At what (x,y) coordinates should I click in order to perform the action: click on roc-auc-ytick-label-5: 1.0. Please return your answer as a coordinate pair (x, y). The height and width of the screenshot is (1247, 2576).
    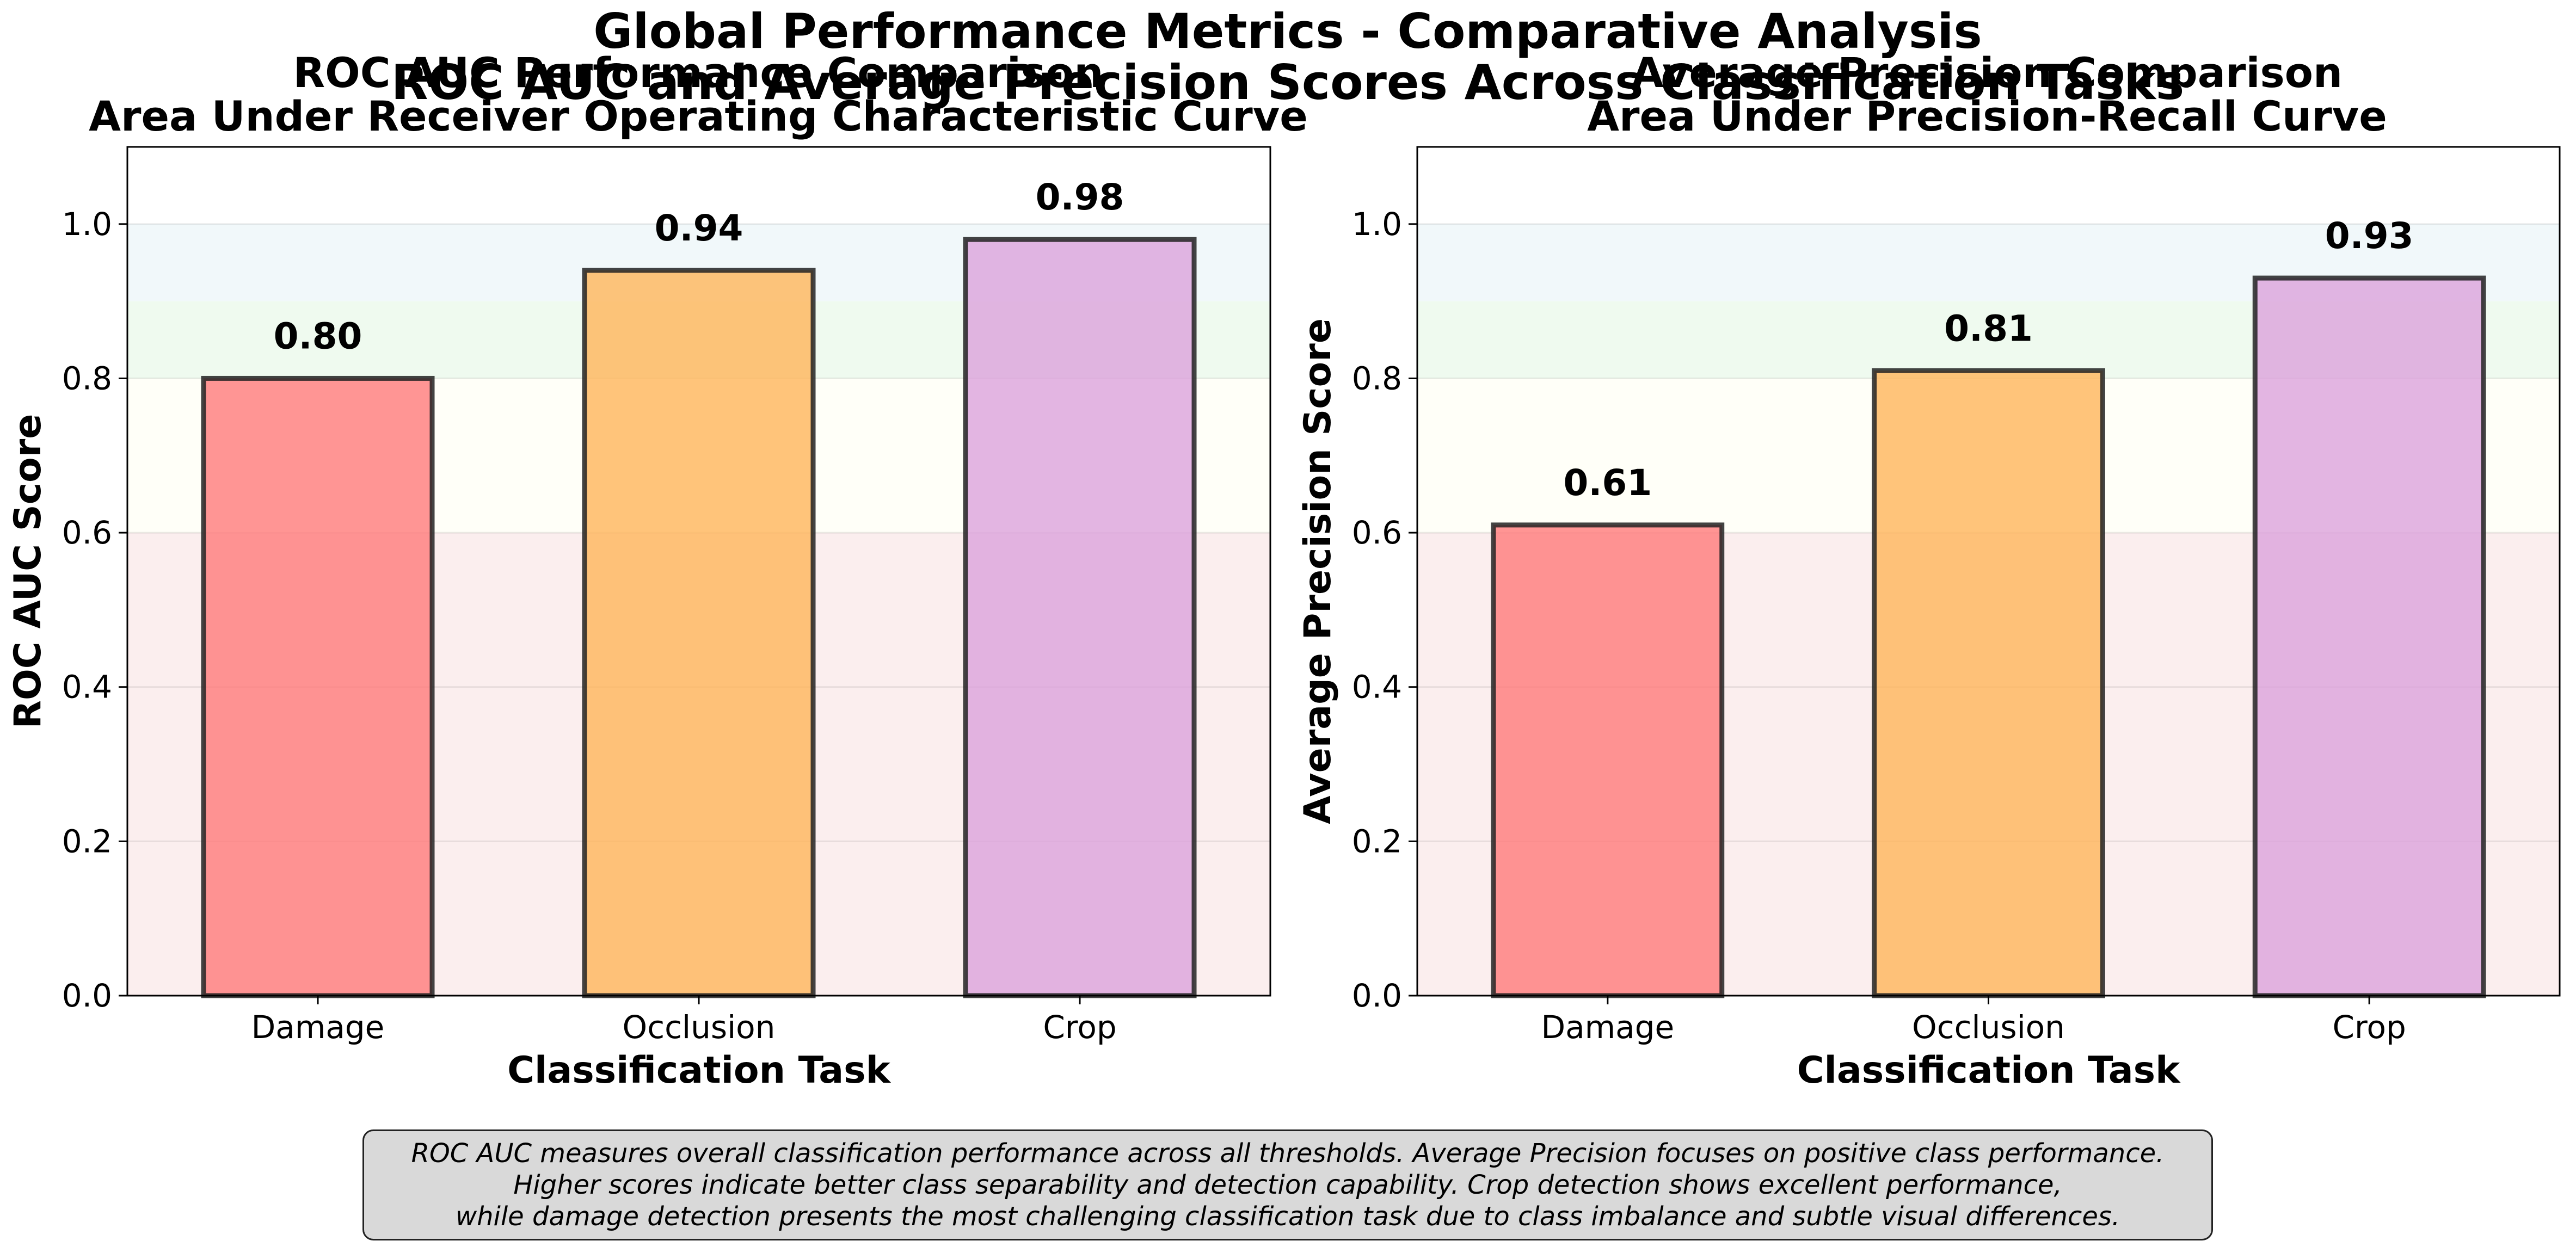
    Looking at the image, I should click on (87, 224).